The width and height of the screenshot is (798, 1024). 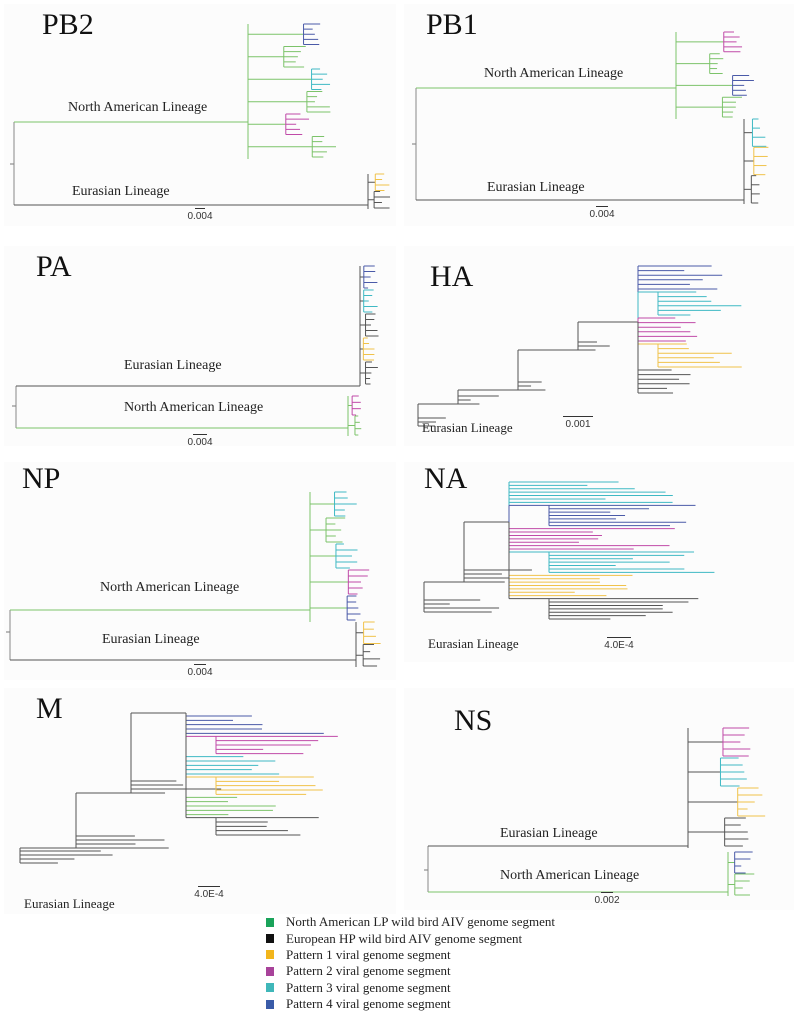 I want to click on scale-label: 0.001, so click(x=578, y=424).